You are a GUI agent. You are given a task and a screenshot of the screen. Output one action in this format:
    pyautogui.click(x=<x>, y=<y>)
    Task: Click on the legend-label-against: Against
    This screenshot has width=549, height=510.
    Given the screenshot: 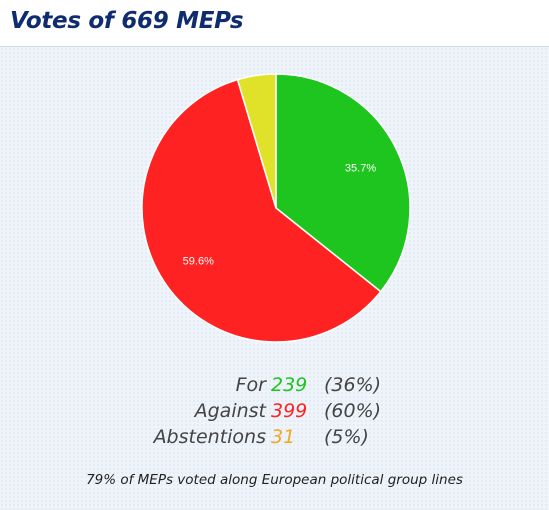 What is the action you would take?
    pyautogui.click(x=230, y=411)
    